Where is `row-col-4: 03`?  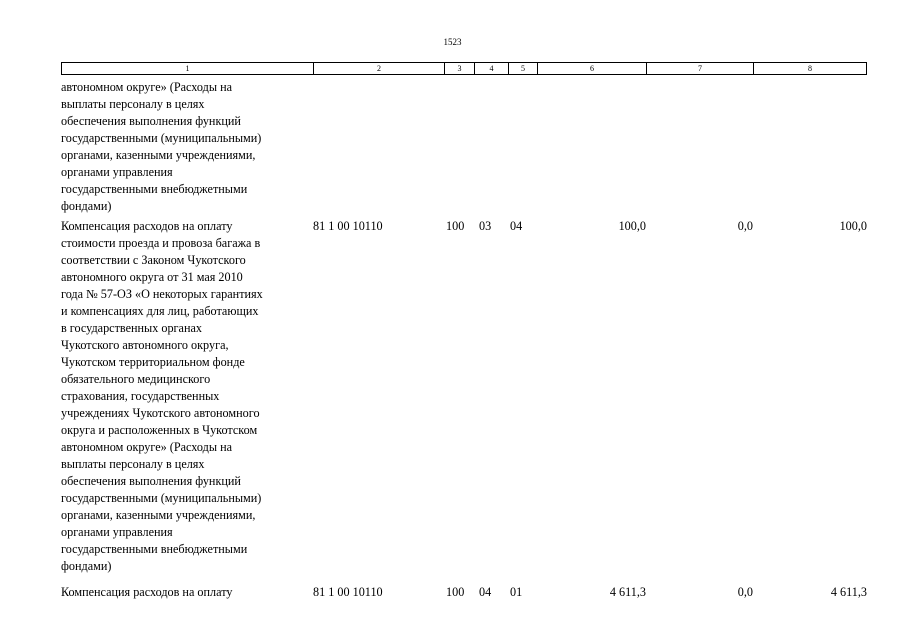
row-col-4: 03 is located at coordinates (485, 226).